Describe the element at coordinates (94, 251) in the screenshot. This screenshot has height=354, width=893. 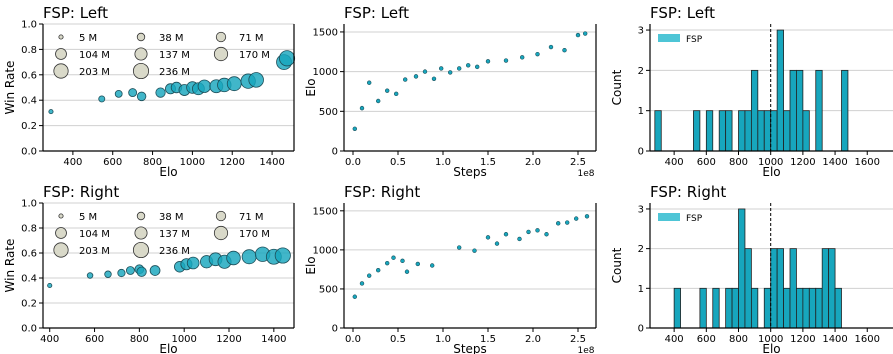
I see `legend-label: 203 M` at that location.